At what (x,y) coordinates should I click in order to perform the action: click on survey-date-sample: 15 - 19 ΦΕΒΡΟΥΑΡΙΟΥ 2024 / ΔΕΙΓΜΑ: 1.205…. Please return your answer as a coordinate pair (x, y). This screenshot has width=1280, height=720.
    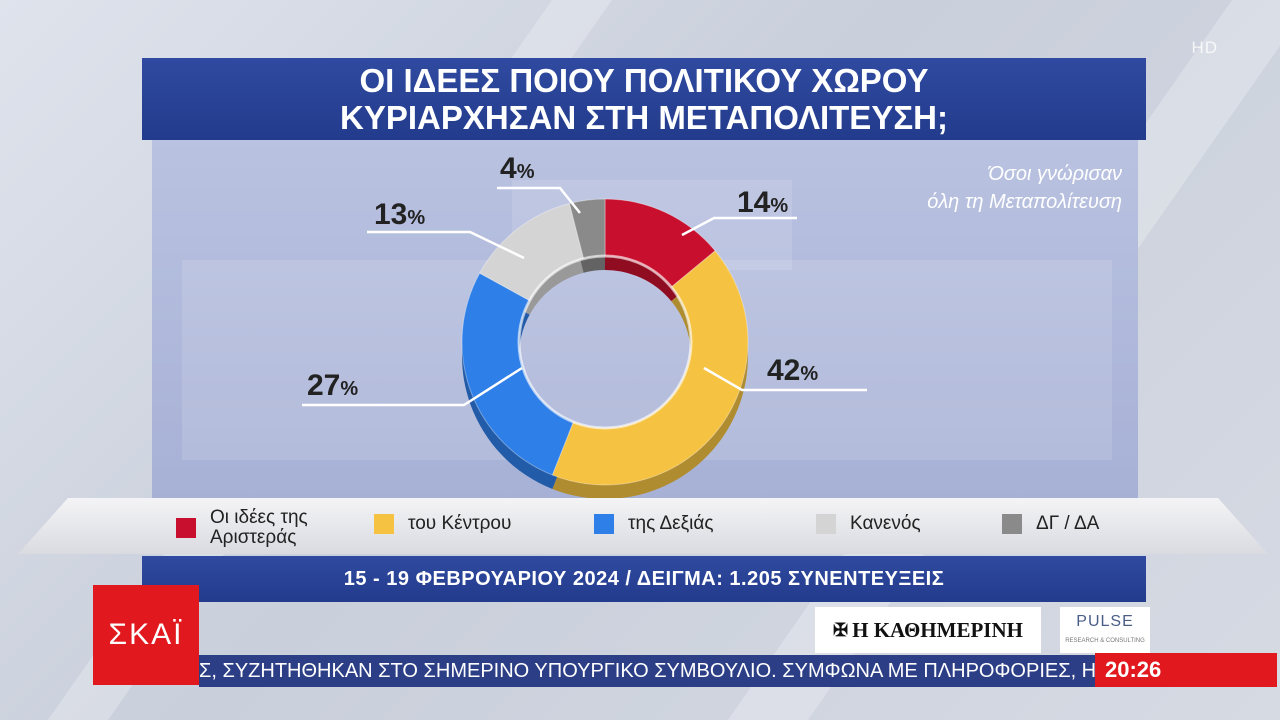
    Looking at the image, I should click on (644, 579).